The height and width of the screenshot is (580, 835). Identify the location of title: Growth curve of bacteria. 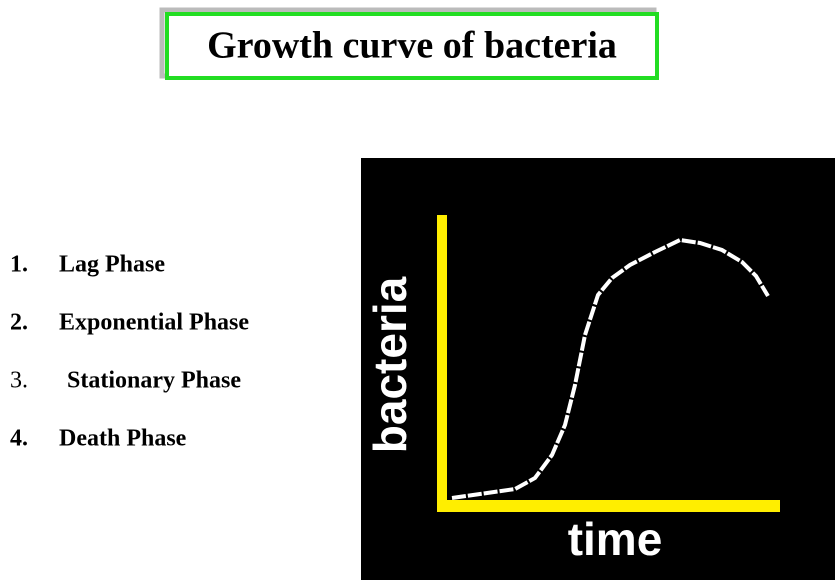
(412, 46).